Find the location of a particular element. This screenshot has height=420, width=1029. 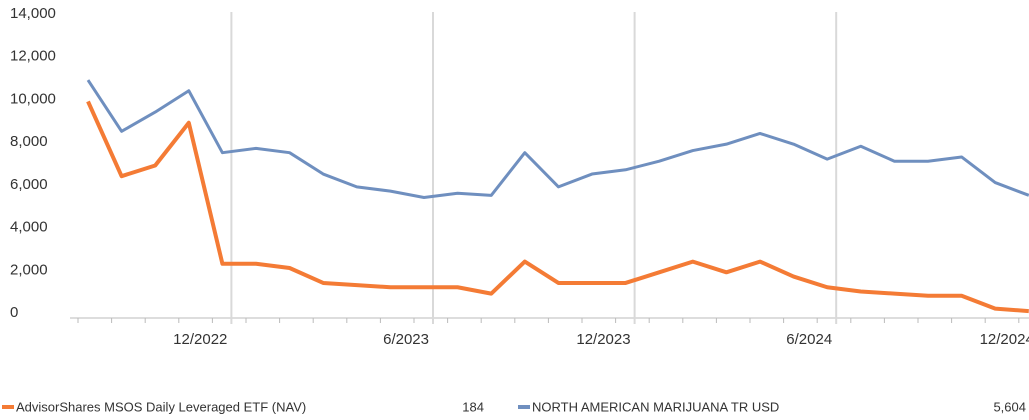

x-tick-label: 12/2023 is located at coordinates (603, 339).